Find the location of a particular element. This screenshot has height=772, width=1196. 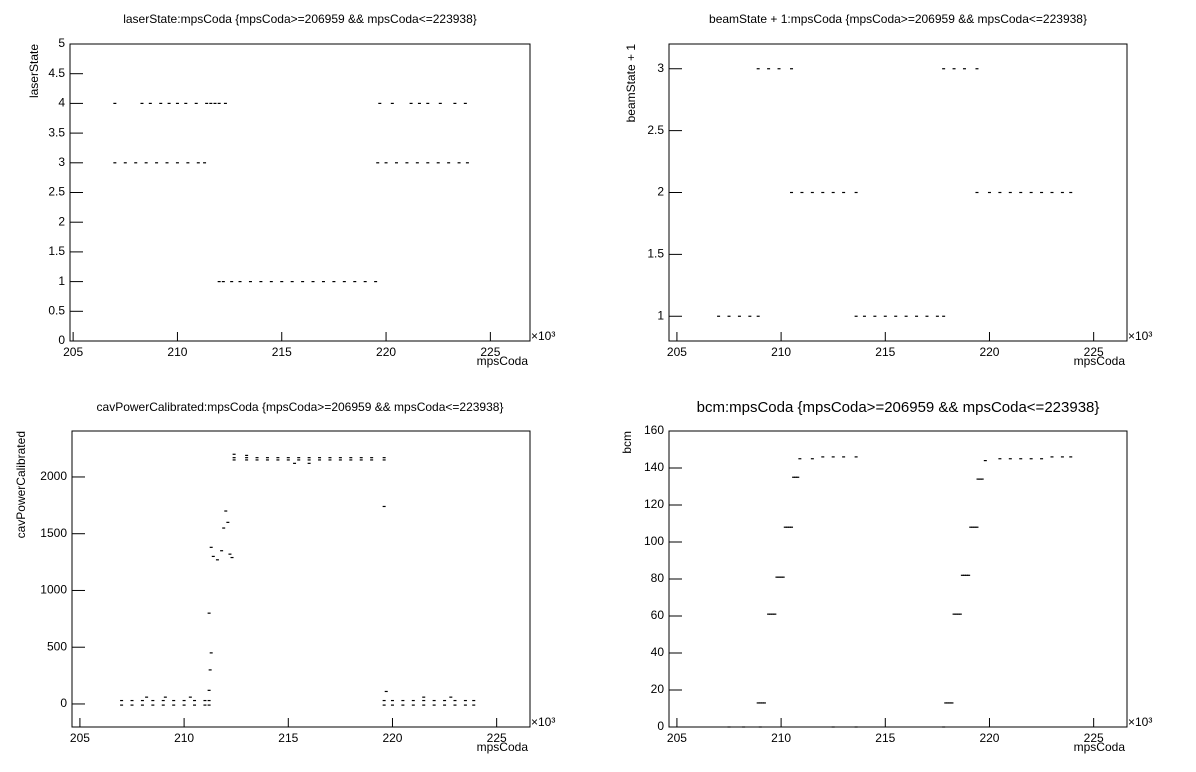

y-tick-label: 0.5 is located at coordinates (56, 310).